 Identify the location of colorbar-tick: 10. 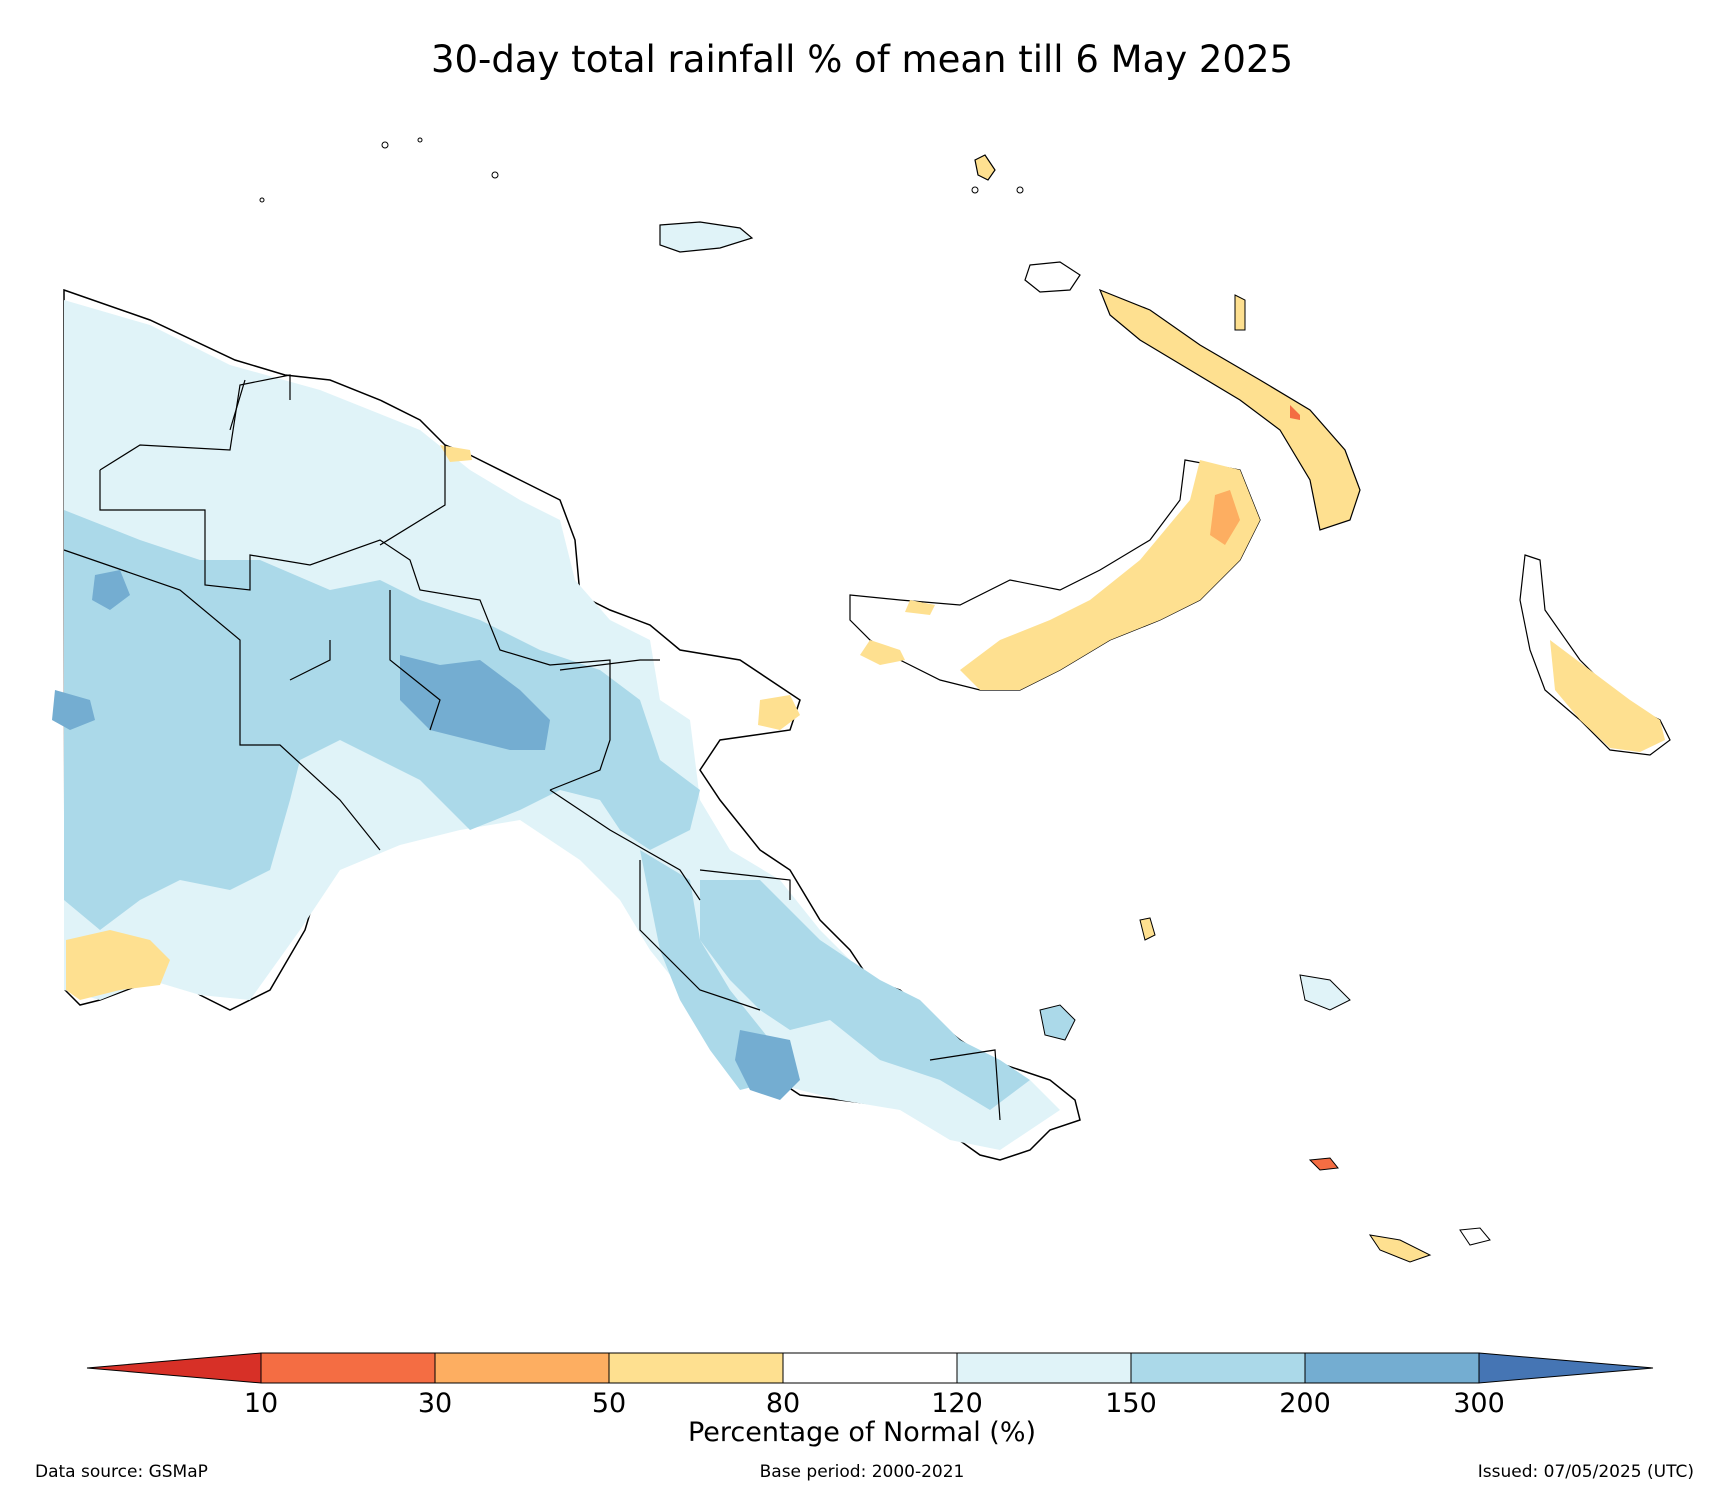
(261, 1403).